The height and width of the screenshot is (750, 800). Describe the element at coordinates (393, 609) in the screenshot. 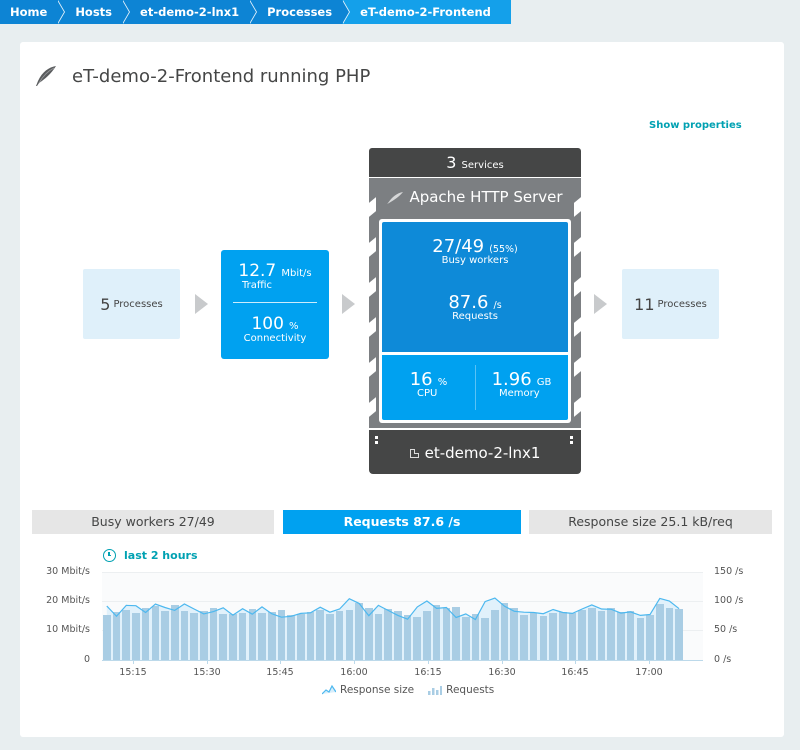

I see `response-size-line` at that location.